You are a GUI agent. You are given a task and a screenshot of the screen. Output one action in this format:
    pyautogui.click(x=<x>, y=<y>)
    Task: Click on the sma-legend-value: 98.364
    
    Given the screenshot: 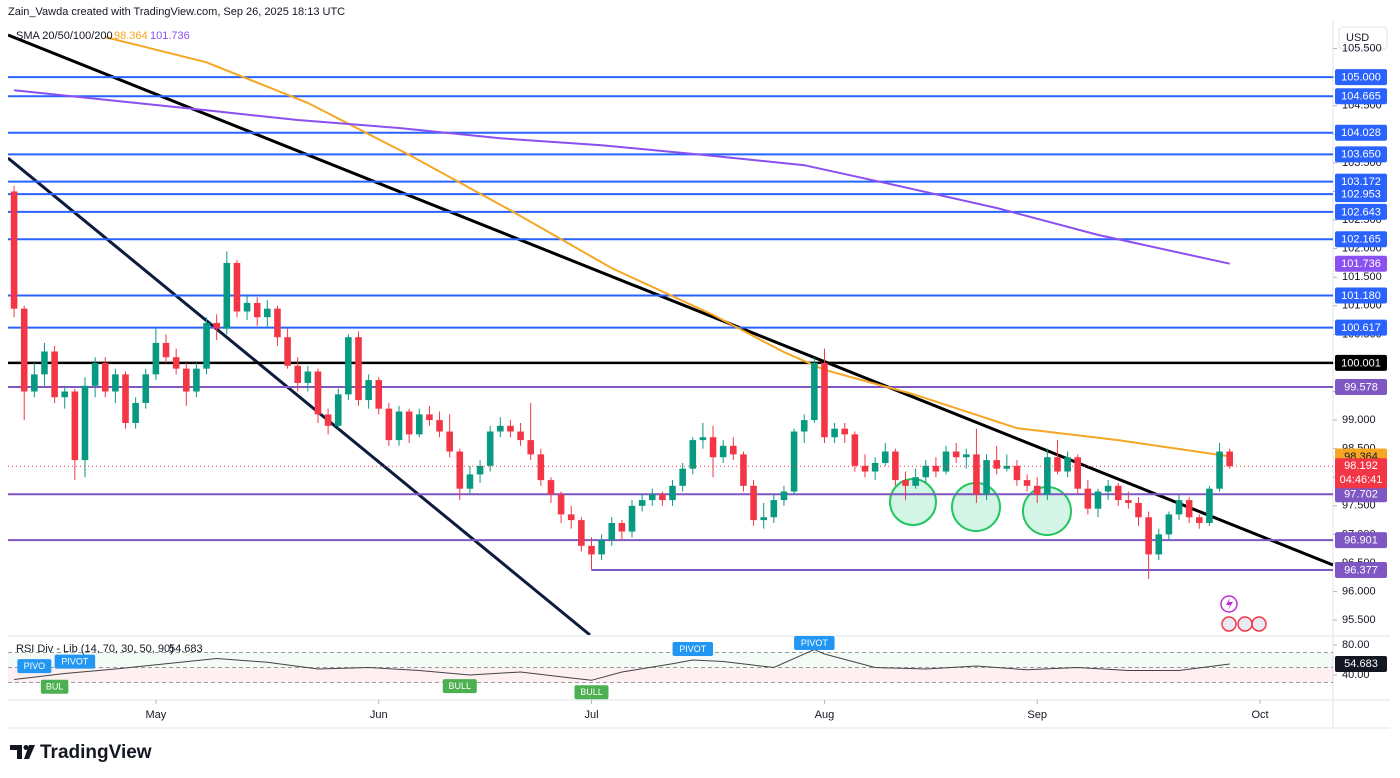 What is the action you would take?
    pyautogui.click(x=131, y=36)
    